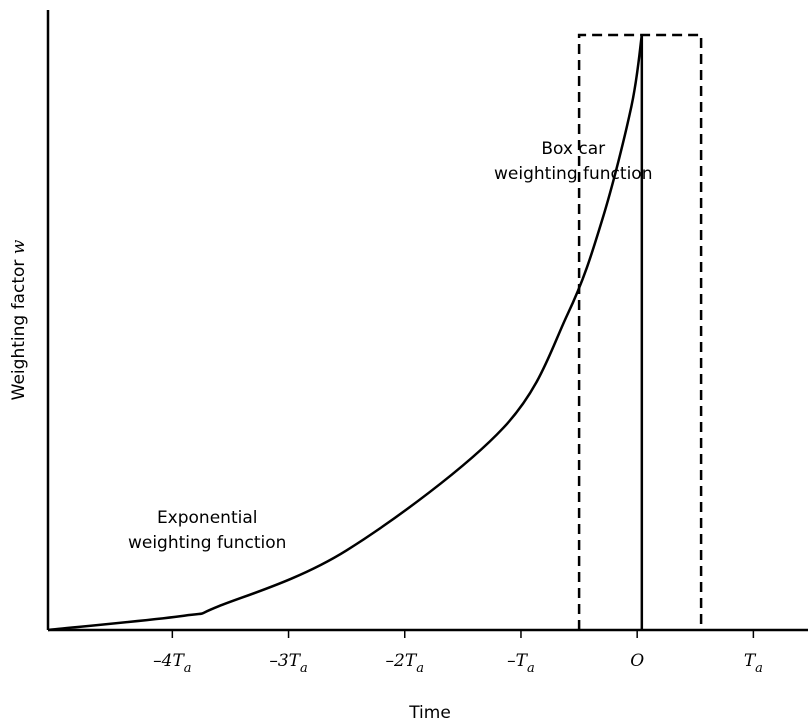 Image resolution: width=810 pixels, height=727 pixels. I want to click on x-tick-label: Ta, so click(753, 663).